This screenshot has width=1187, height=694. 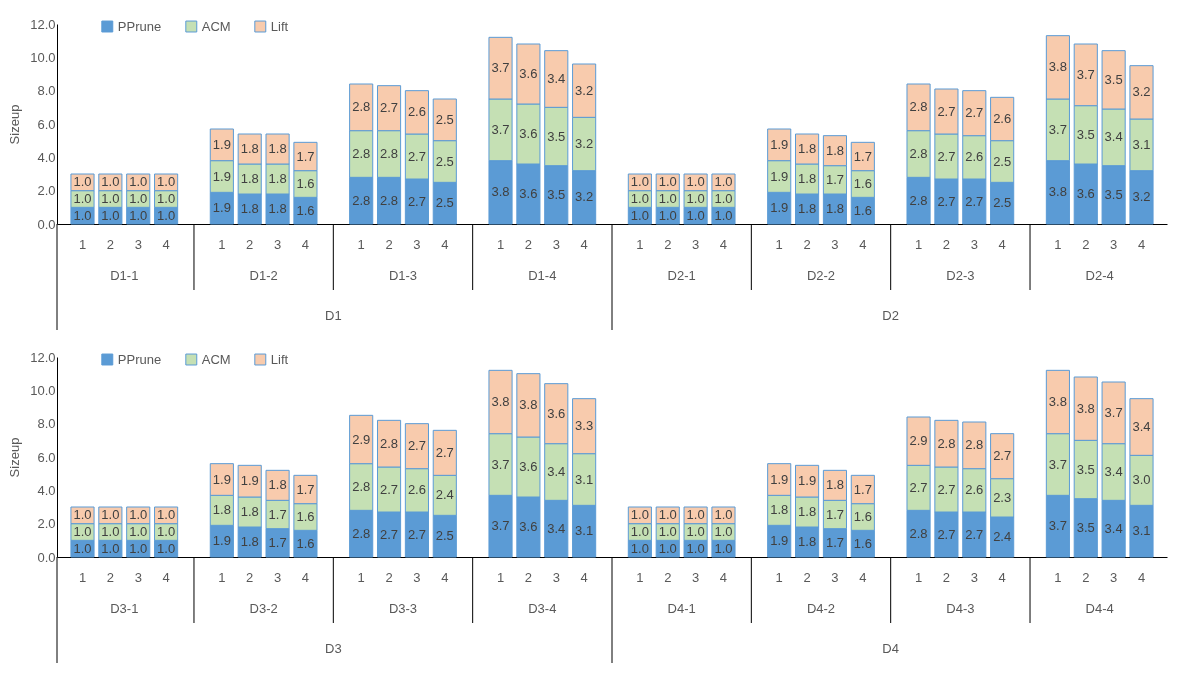 What do you see at coordinates (403, 608) in the screenshot?
I see `text: D3-3` at bounding box center [403, 608].